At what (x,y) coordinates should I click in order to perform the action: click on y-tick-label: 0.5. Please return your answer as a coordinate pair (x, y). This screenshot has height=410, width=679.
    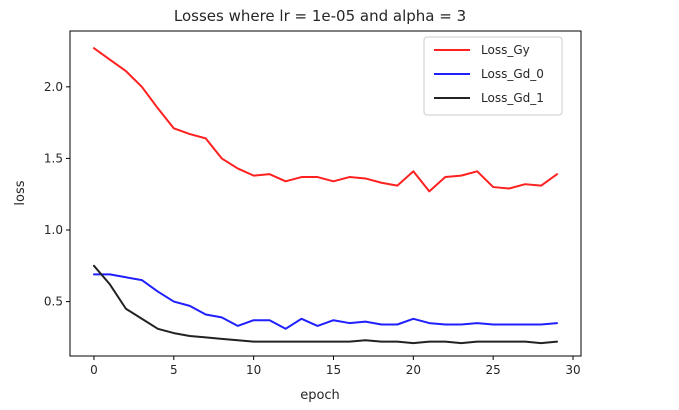
    Looking at the image, I should click on (53, 302).